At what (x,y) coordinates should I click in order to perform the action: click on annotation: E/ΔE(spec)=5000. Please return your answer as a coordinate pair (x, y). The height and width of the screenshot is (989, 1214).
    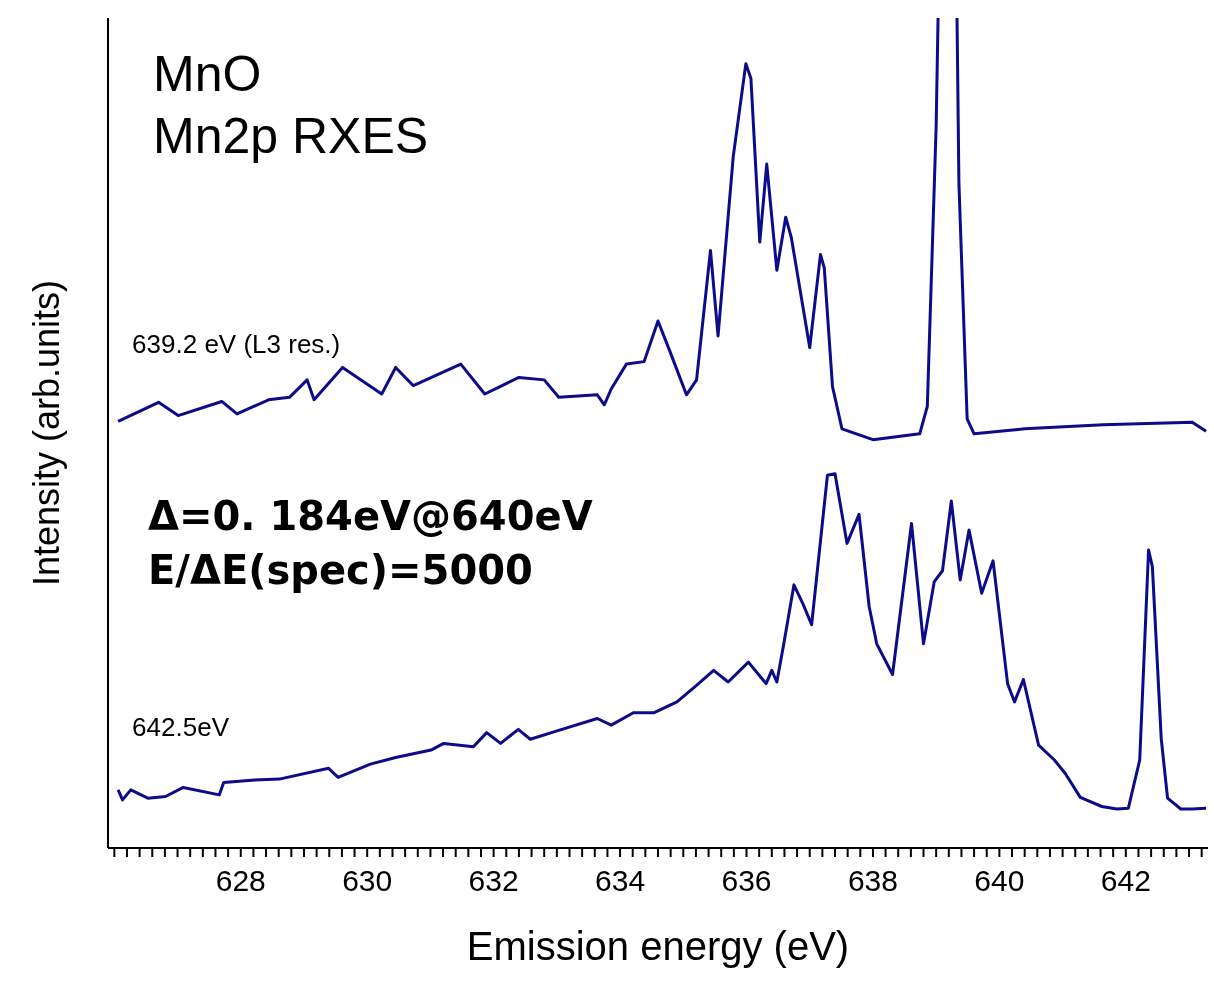
    Looking at the image, I should click on (340, 570).